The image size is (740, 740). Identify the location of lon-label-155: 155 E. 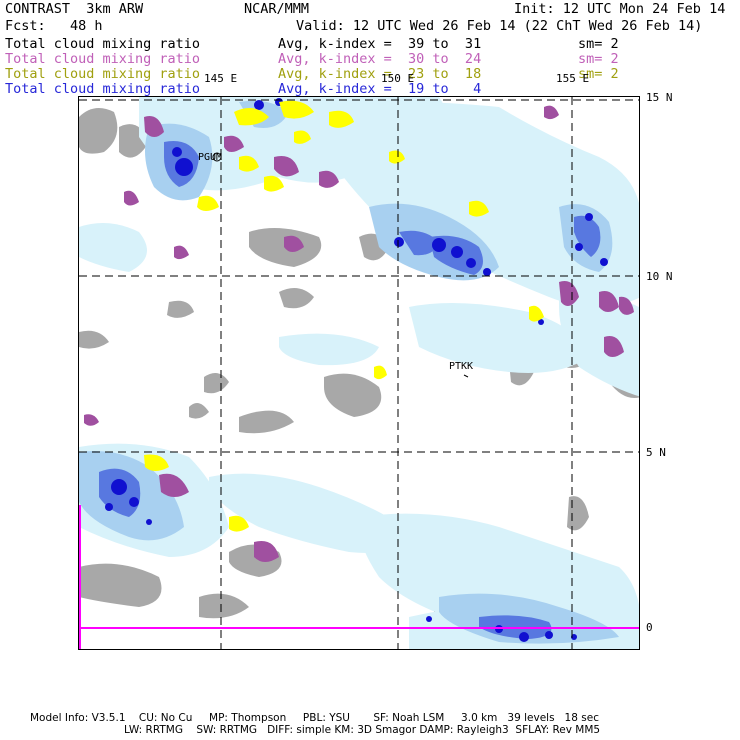
(573, 78).